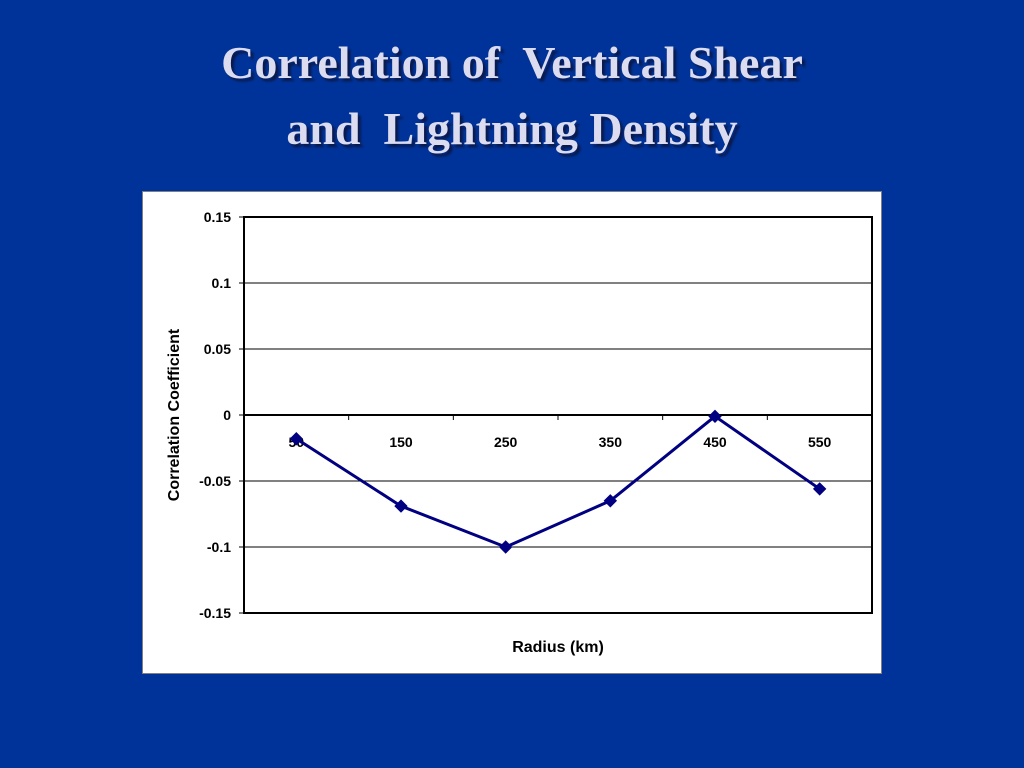 Image resolution: width=1024 pixels, height=768 pixels. Describe the element at coordinates (512, 128) in the screenshot. I see `title-line-2: and Lightning Density` at that location.